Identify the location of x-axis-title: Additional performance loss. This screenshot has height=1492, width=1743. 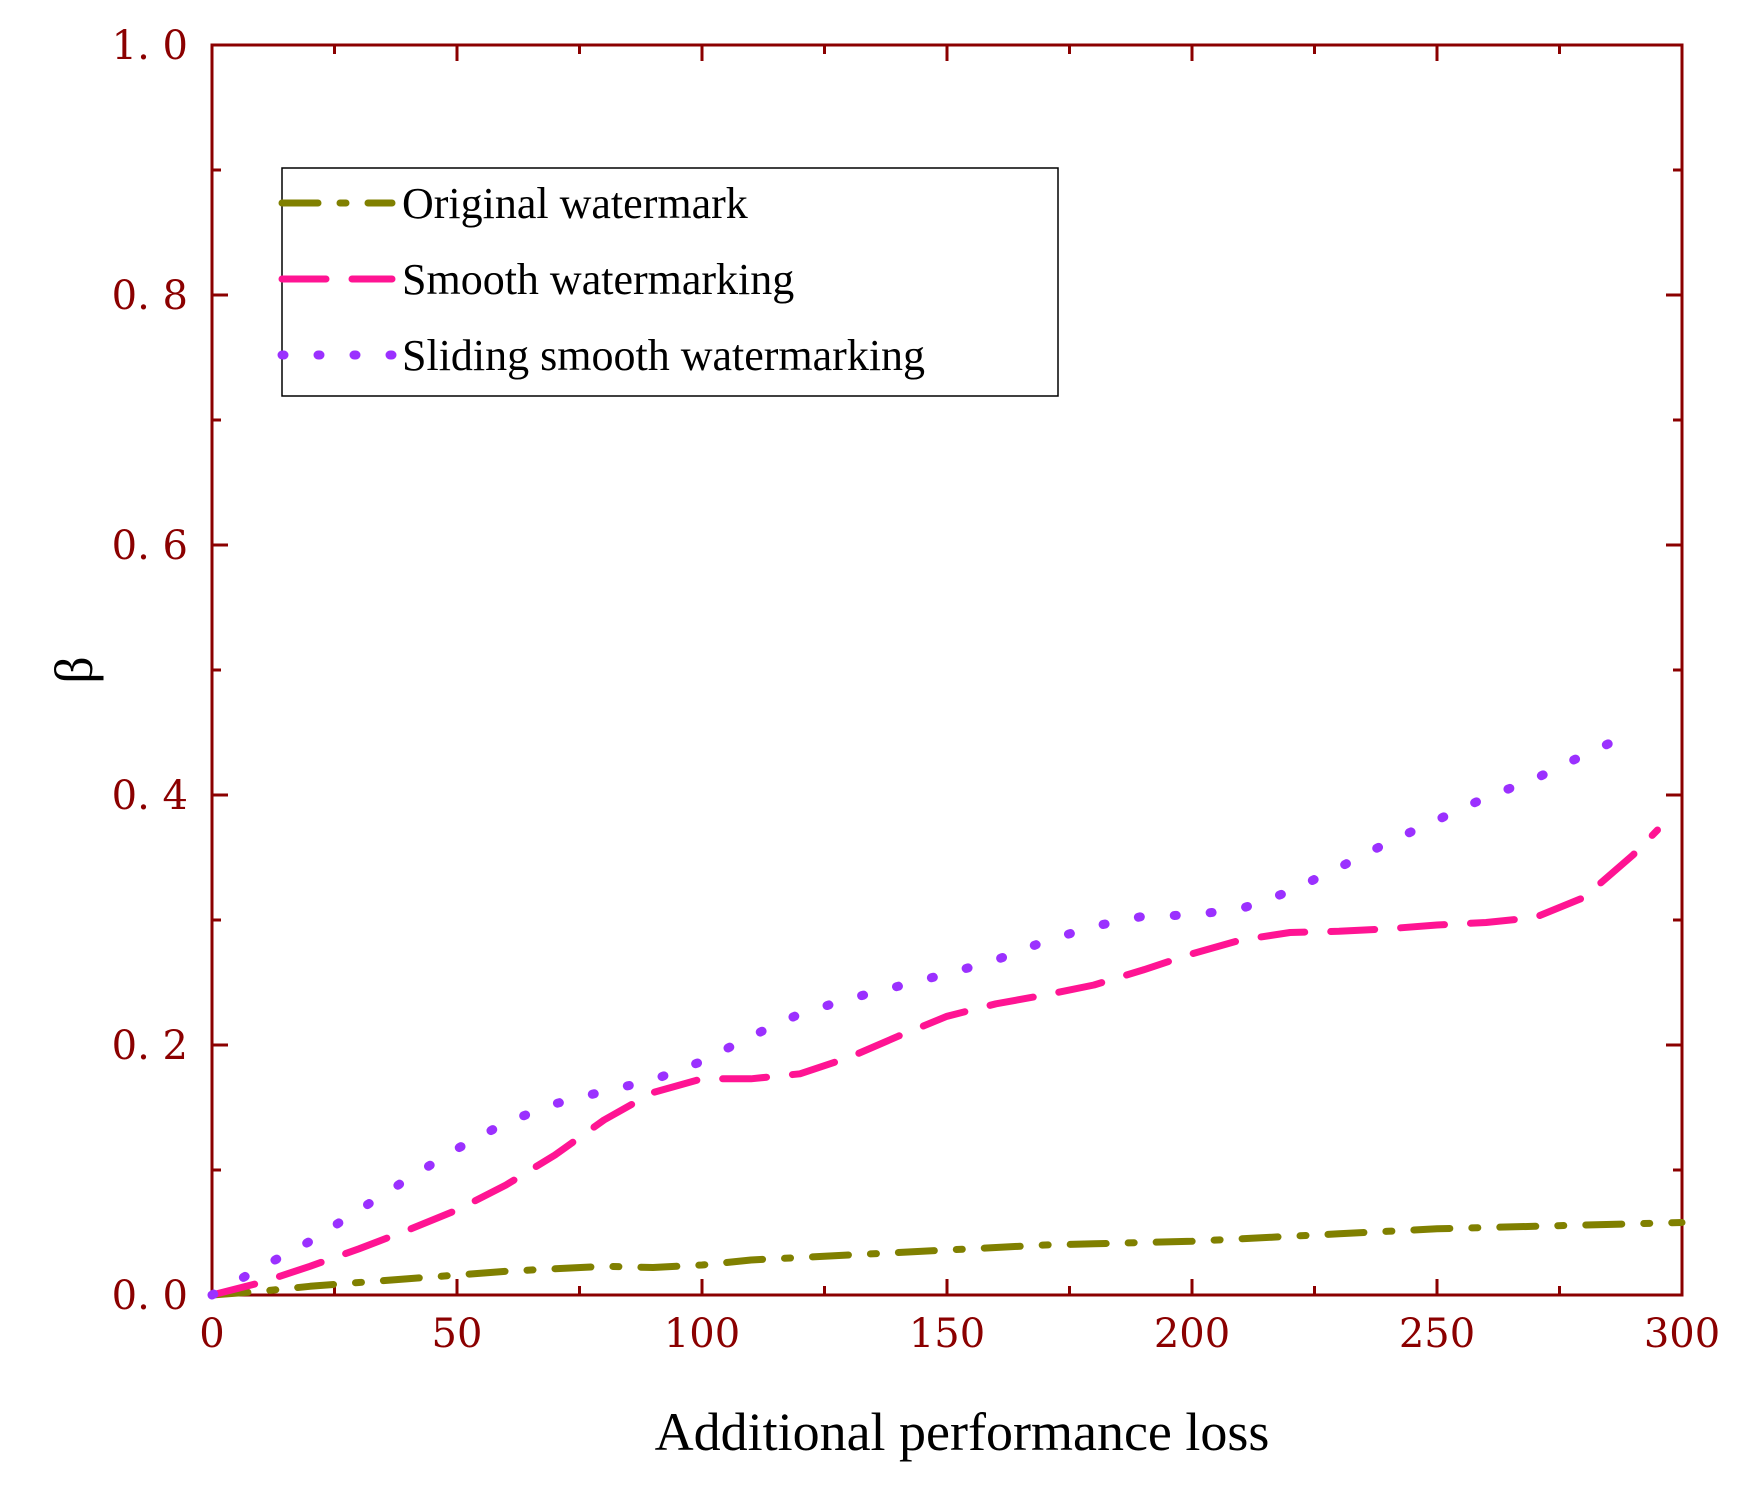
(962, 1432).